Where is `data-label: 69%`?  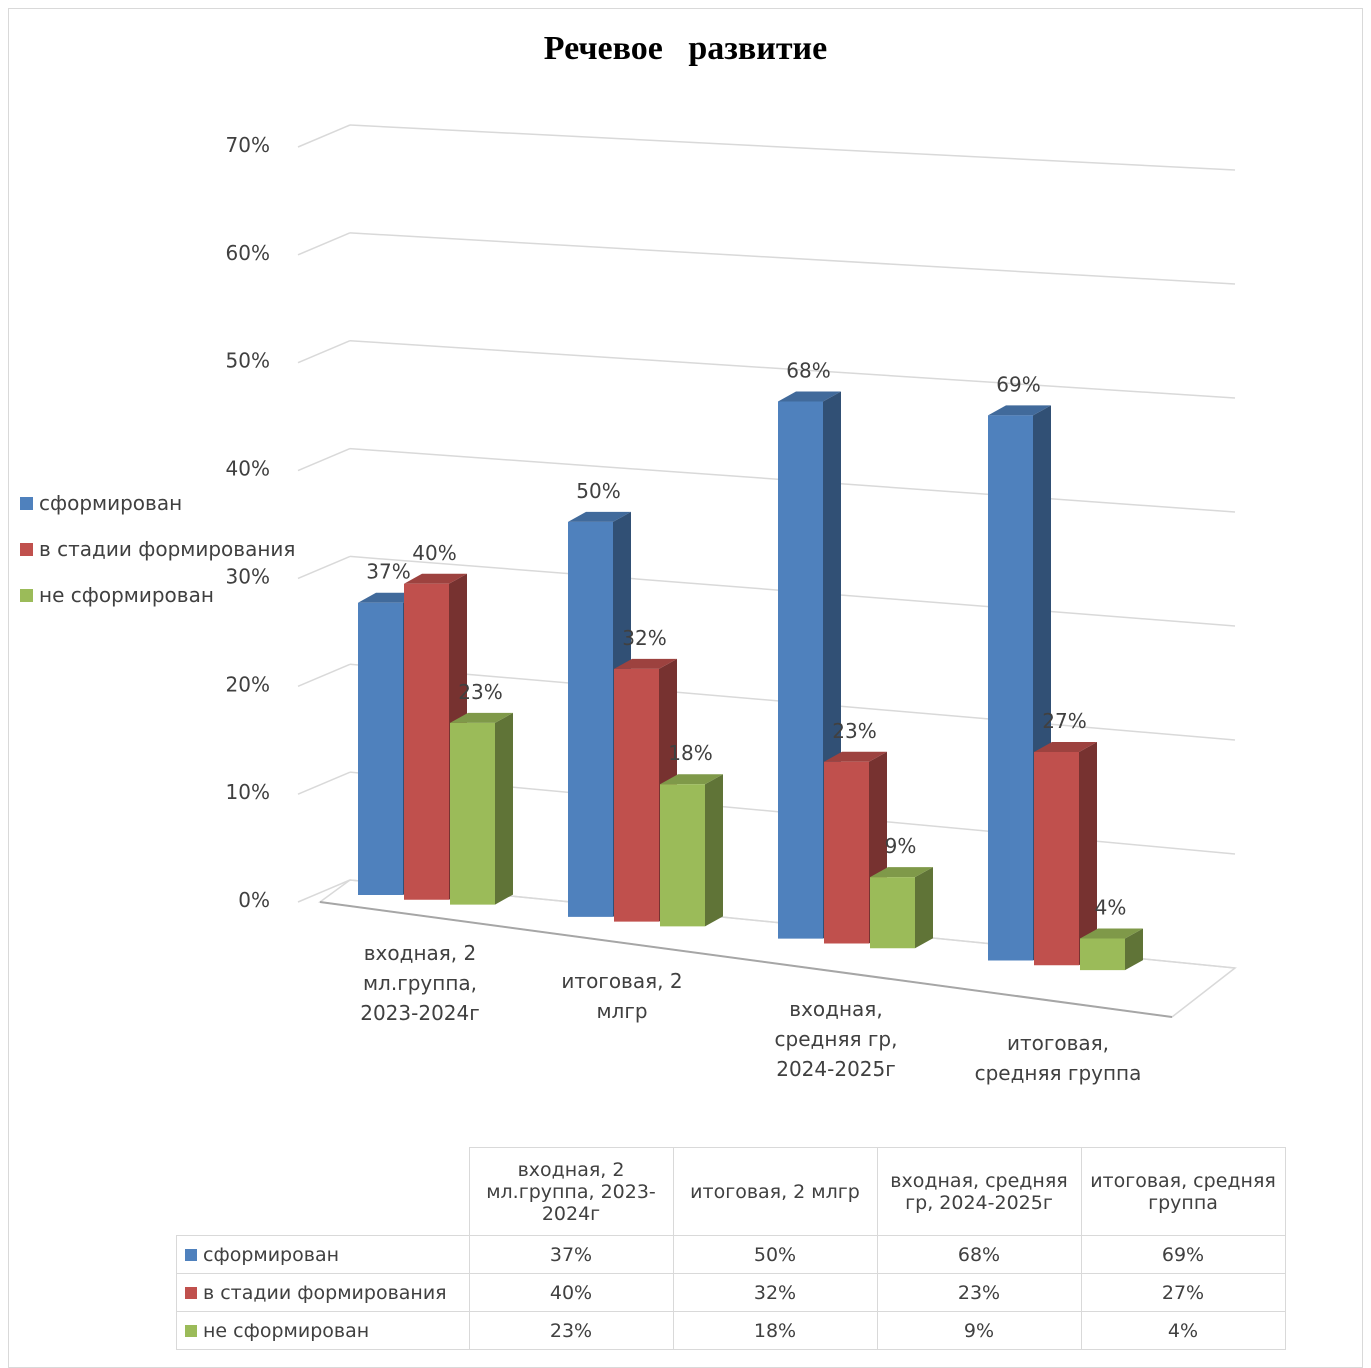
data-label: 69% is located at coordinates (1018, 384).